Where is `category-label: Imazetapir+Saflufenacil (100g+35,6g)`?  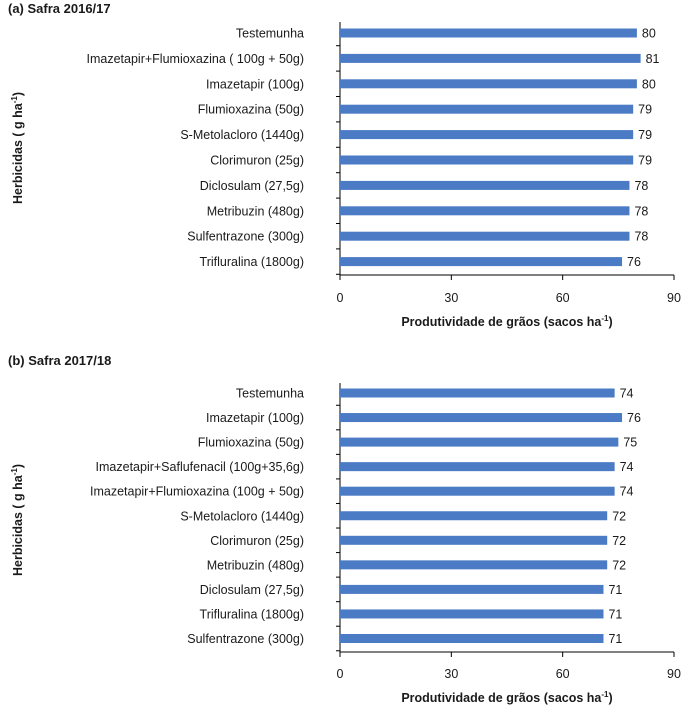 category-label: Imazetapir+Saflufenacil (100g+35,6g) is located at coordinates (200, 467).